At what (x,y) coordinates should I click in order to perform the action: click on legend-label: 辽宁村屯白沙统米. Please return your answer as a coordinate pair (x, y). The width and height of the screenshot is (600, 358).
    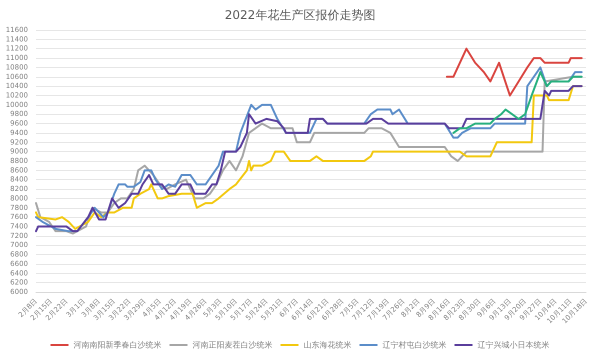
    Looking at the image, I should click on (414, 345).